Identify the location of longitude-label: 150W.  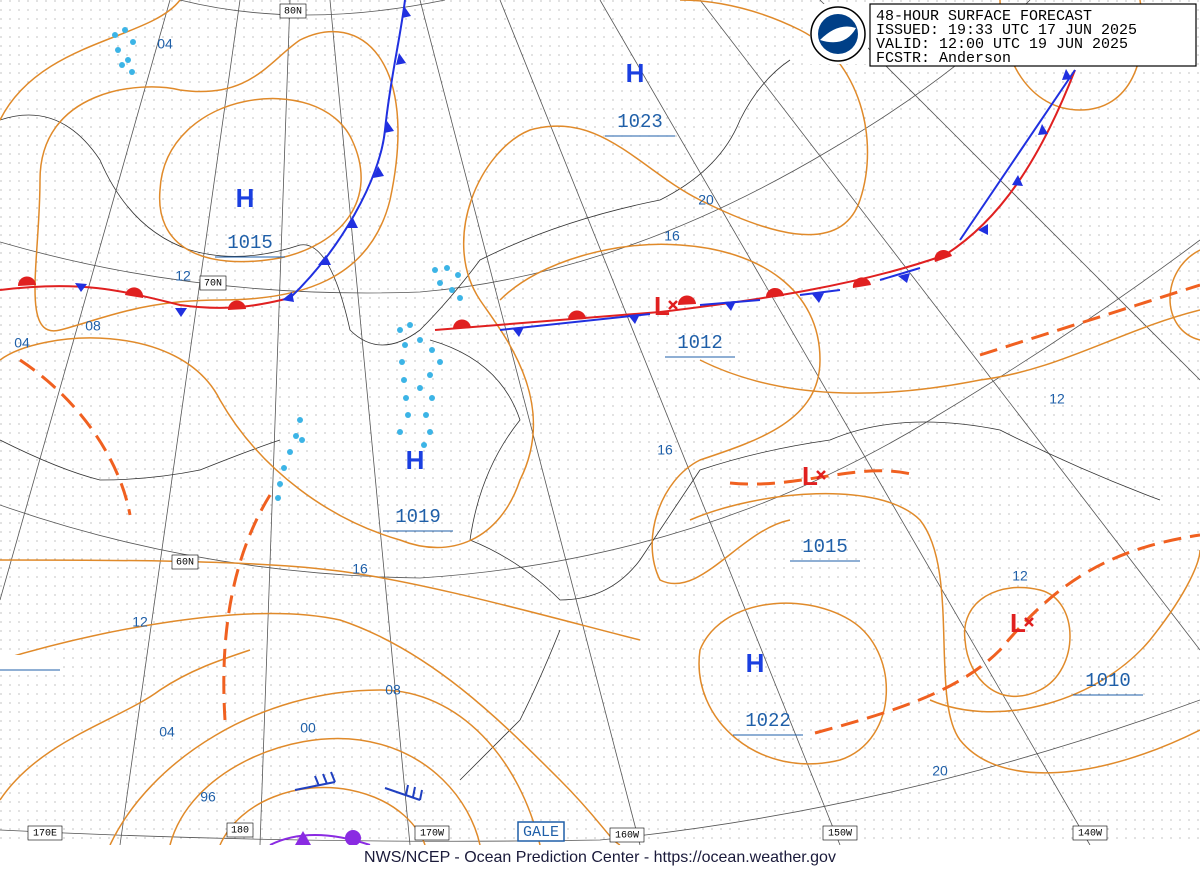
(840, 834).